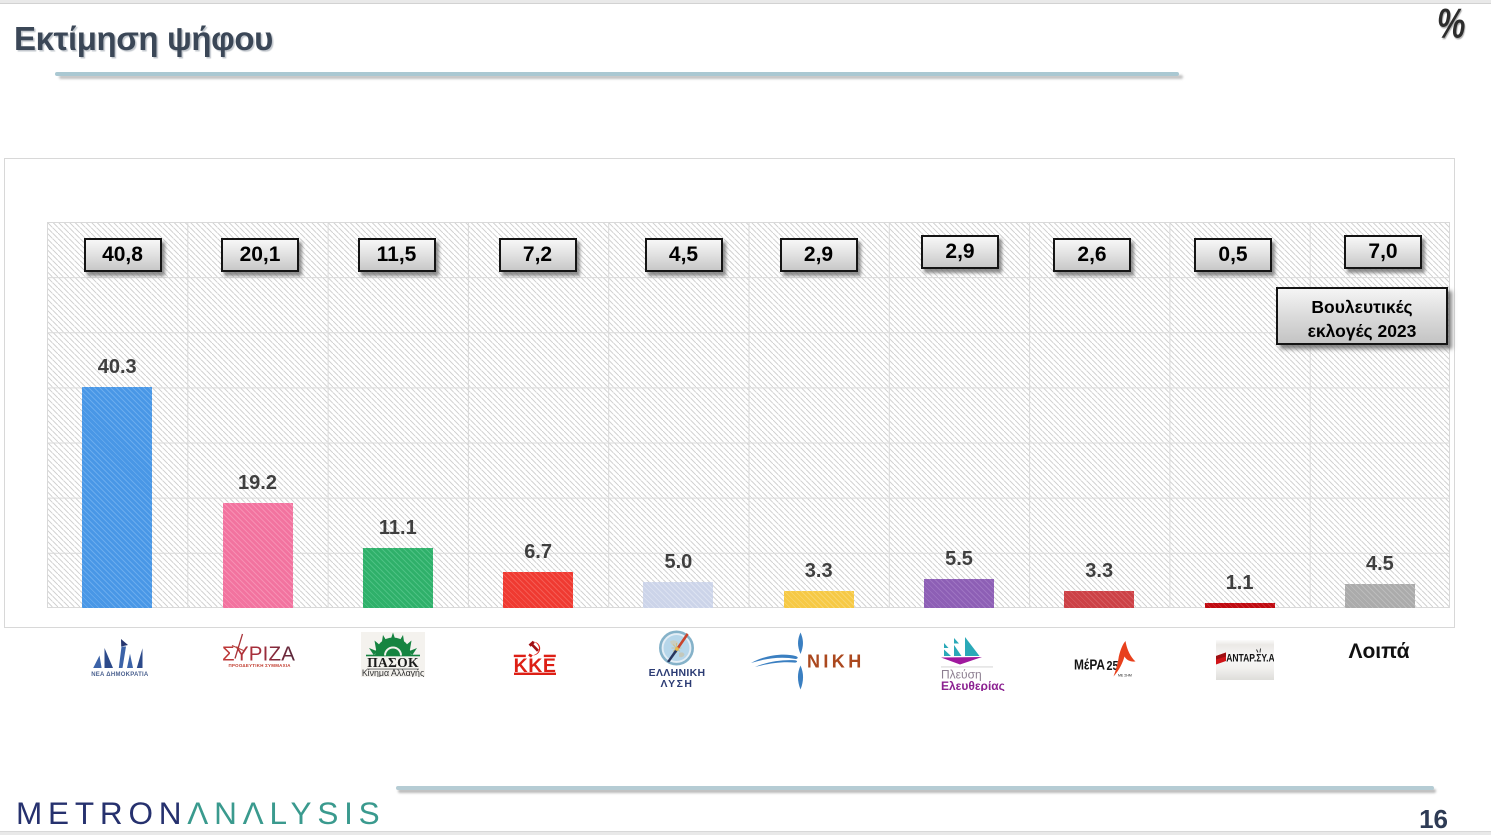 The height and width of the screenshot is (835, 1491). I want to click on svg-text: ΠΡΟΟΔΕΥΤΙΚΗ ΣΥΜΜΑΧΙΑ, so click(260, 665).